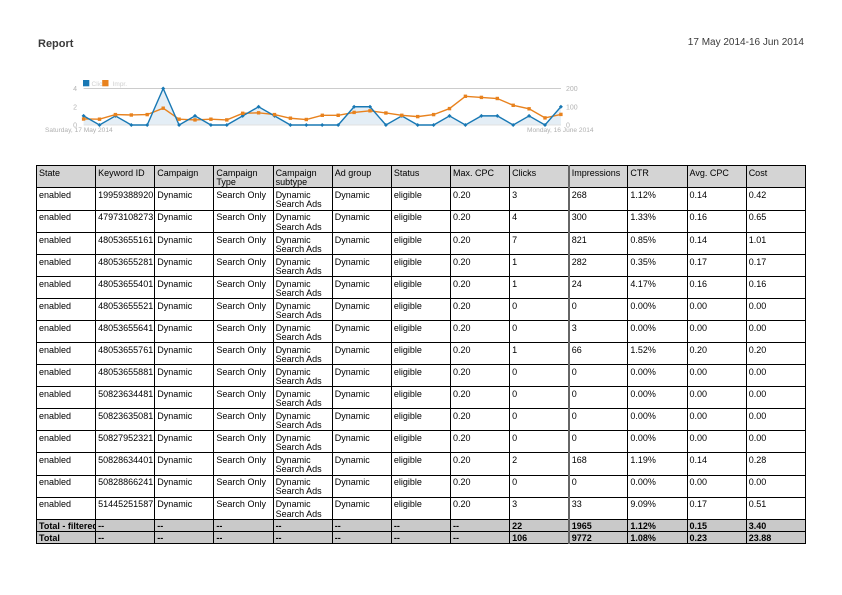 The width and height of the screenshot is (842, 595). What do you see at coordinates (75, 108) in the screenshot?
I see `svg-text: 2` at bounding box center [75, 108].